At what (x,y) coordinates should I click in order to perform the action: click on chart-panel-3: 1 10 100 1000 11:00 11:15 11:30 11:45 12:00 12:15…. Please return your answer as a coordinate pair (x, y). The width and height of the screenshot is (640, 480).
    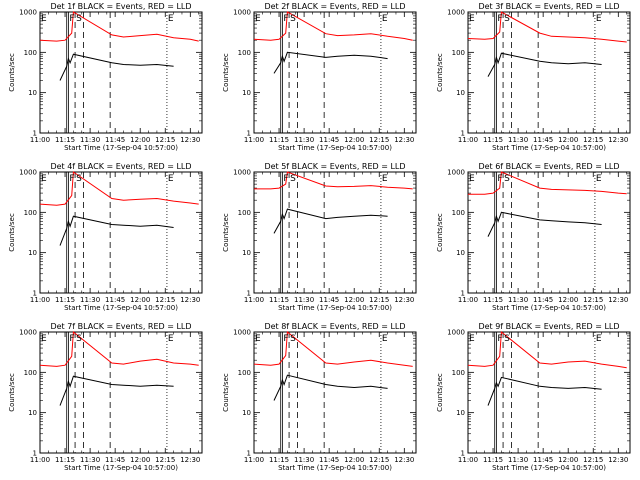
    Looking at the image, I should click on (533, 77).